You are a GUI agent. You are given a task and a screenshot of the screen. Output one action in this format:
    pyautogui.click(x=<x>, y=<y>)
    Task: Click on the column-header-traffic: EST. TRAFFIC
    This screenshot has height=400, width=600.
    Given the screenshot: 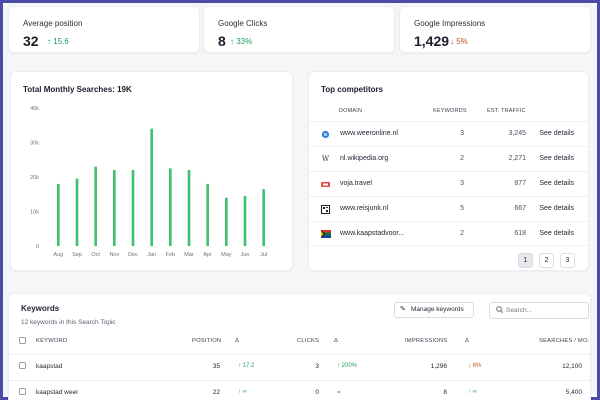 What is the action you would take?
    pyautogui.click(x=506, y=111)
    